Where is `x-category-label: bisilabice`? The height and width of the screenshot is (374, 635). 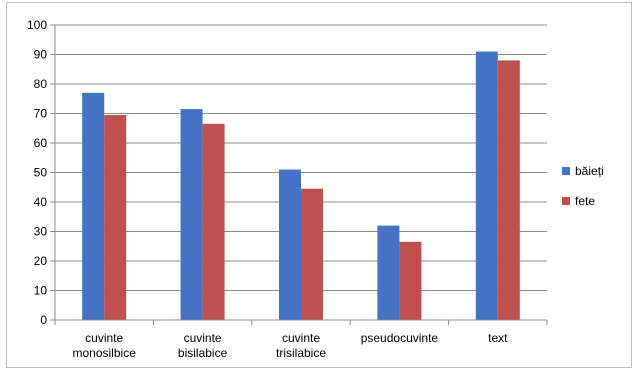
x-category-label: bisilabice is located at coordinates (203, 353).